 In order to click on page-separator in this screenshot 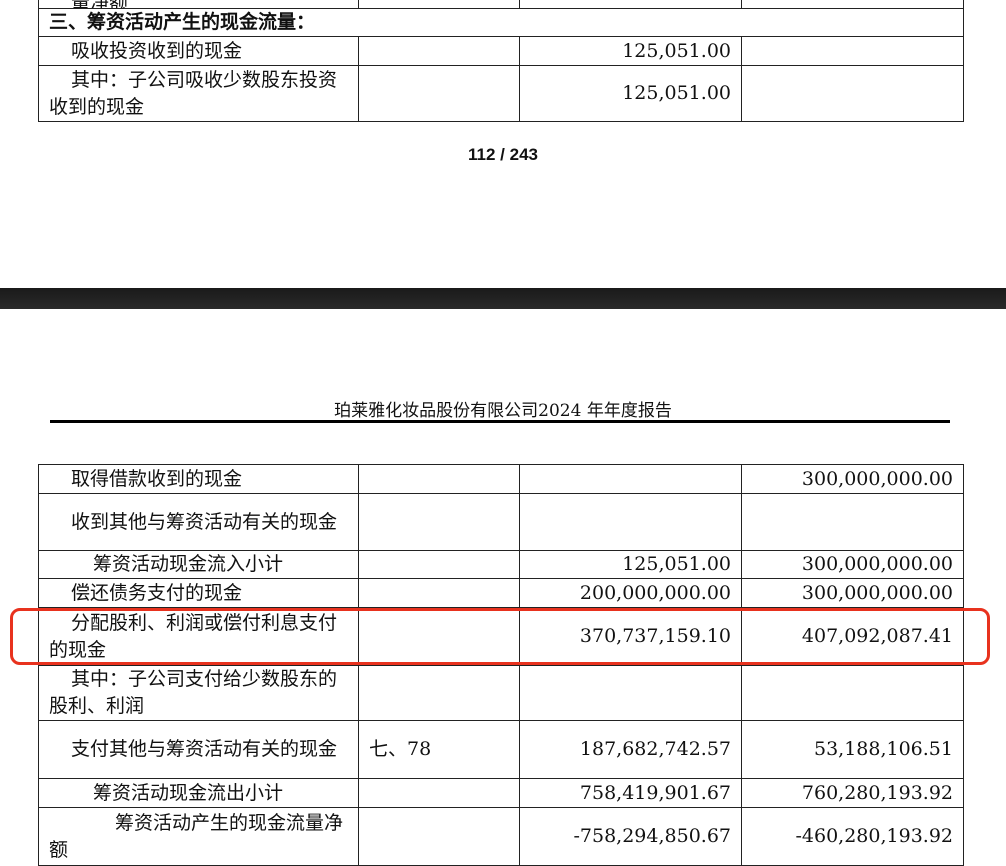, I will do `click(503, 298)`.